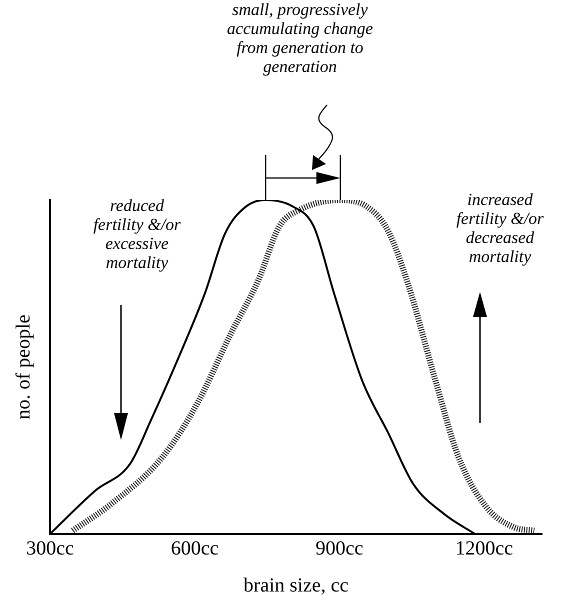 The height and width of the screenshot is (606, 562). What do you see at coordinates (500, 228) in the screenshot?
I see `annotation: increased fertility &/or decreased mortality` at bounding box center [500, 228].